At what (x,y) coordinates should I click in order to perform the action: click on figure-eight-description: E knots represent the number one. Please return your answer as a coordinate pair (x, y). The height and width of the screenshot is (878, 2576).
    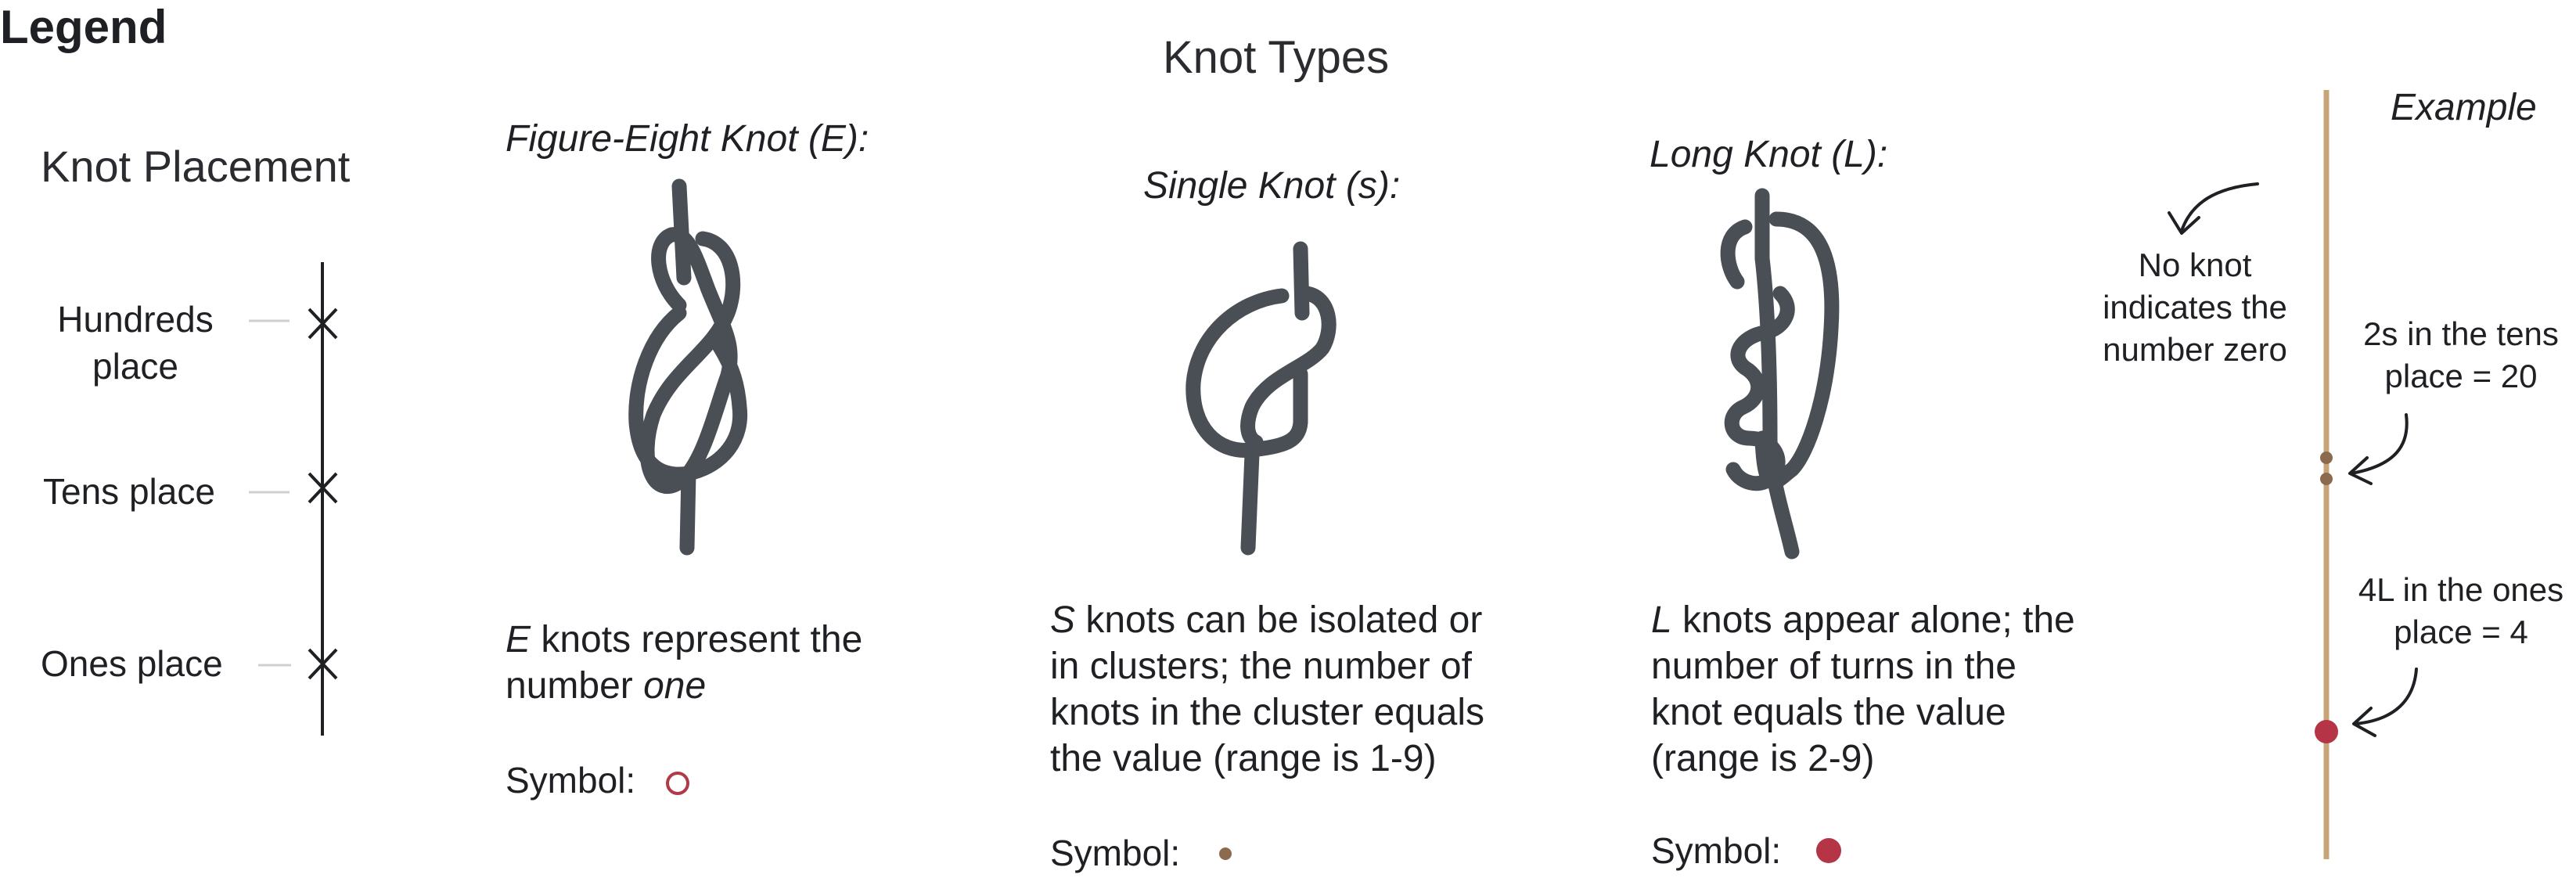
    Looking at the image, I should click on (708, 663).